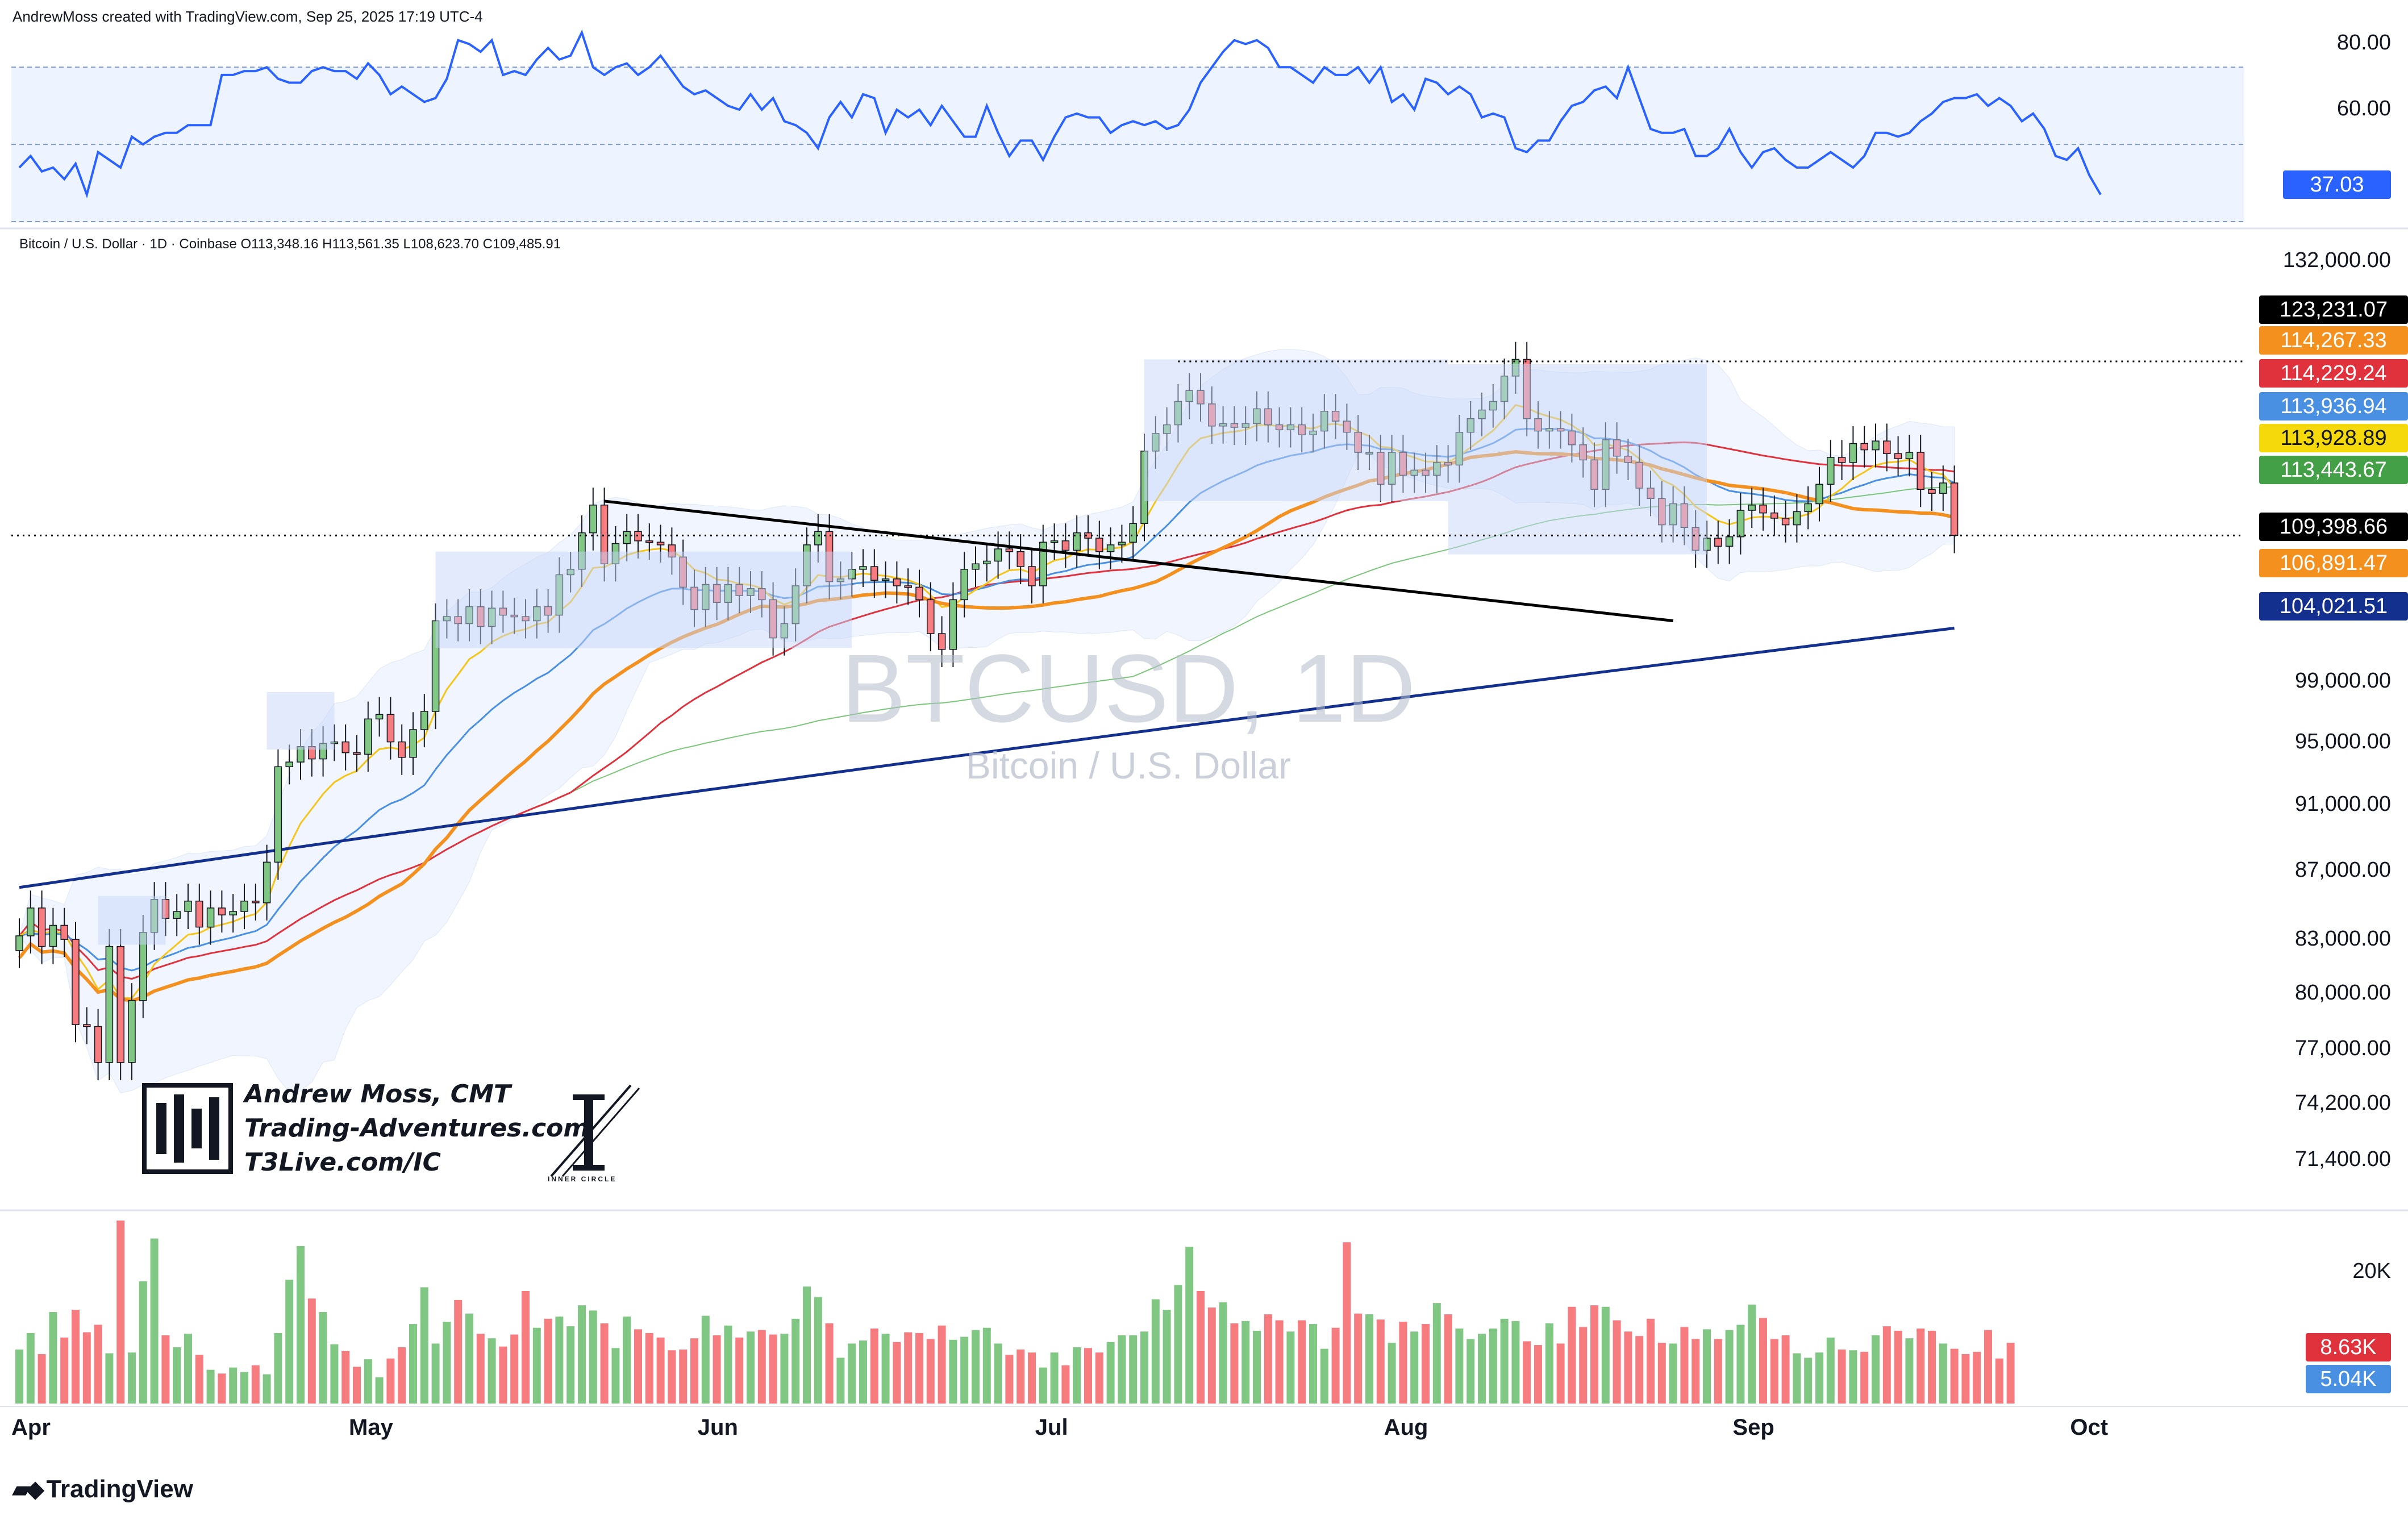 Image resolution: width=2408 pixels, height=1524 pixels. What do you see at coordinates (2363, 43) in the screenshot?
I see `rsi-tick-label: 80.00` at bounding box center [2363, 43].